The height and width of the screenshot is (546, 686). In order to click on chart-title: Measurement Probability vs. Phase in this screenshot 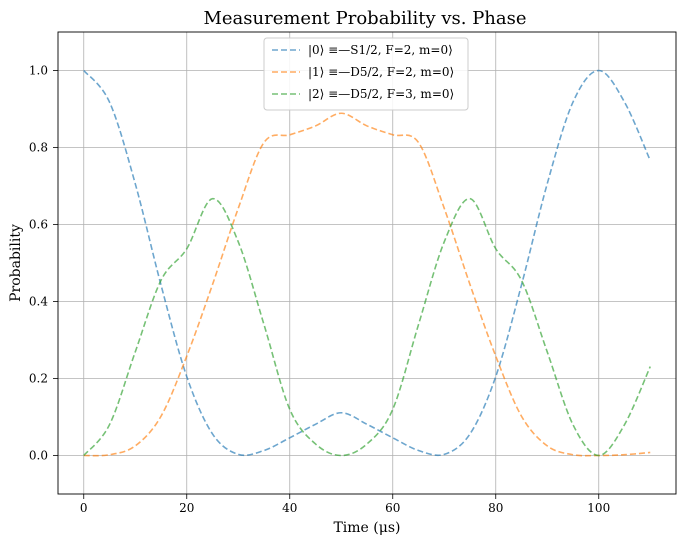, I will do `click(364, 18)`.